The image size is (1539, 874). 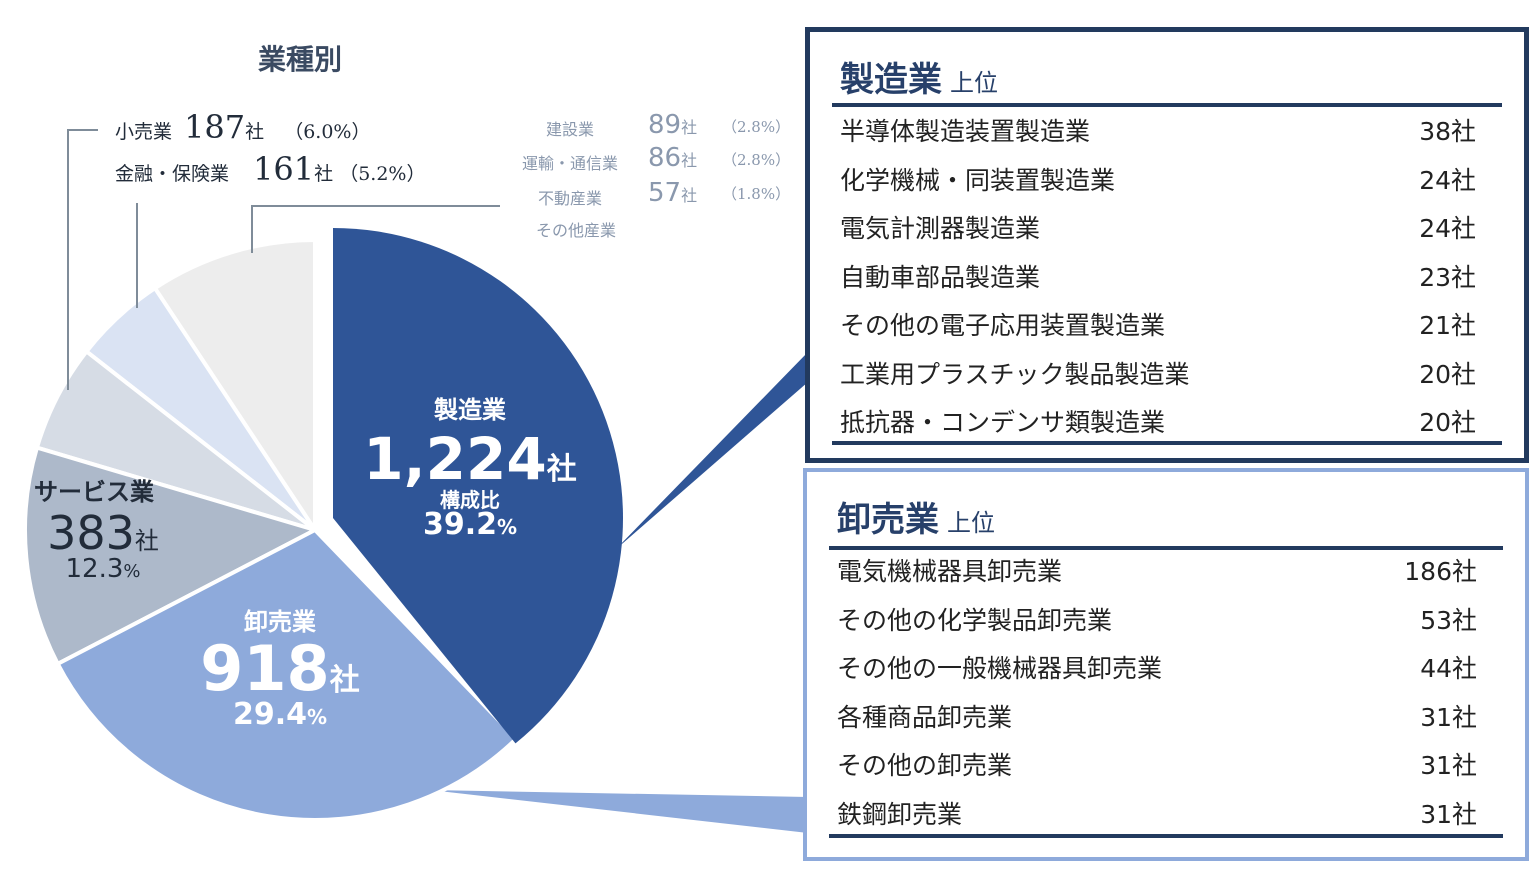 I want to click on manufacturing-name: 製造業, so click(x=470, y=410).